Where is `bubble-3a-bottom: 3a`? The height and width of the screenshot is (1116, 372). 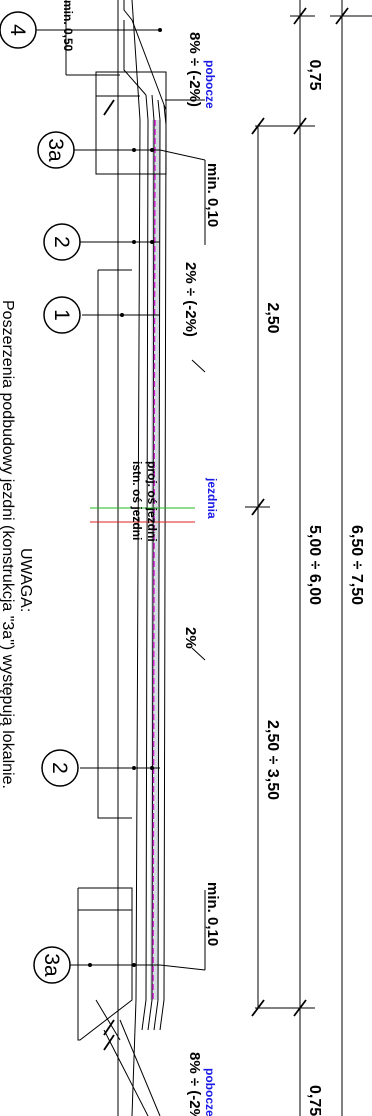
bubble-3a-bottom: 3a is located at coordinates (52, 965).